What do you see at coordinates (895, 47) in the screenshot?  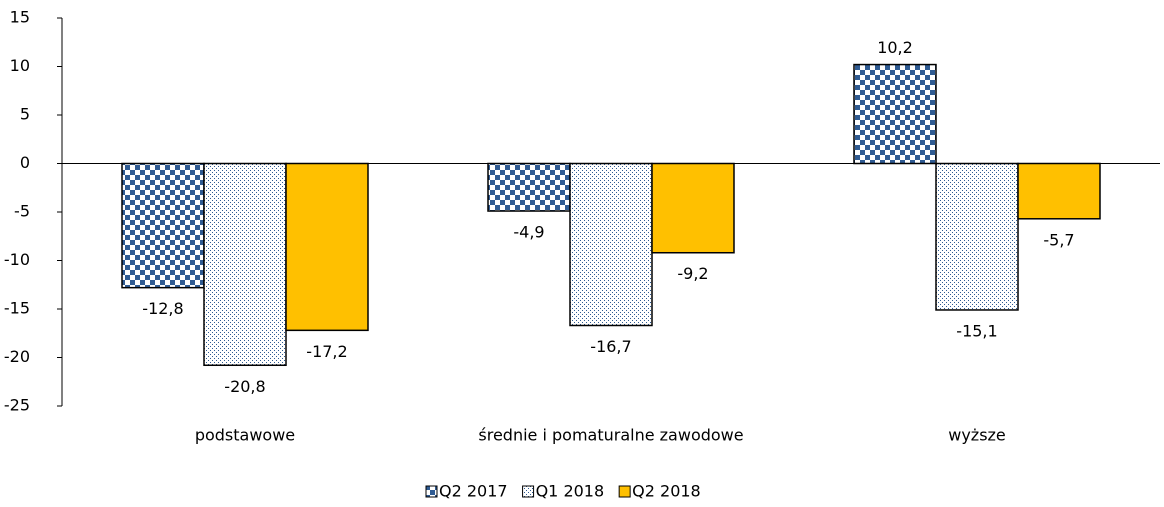 I see `value-label: 10,2` at bounding box center [895, 47].